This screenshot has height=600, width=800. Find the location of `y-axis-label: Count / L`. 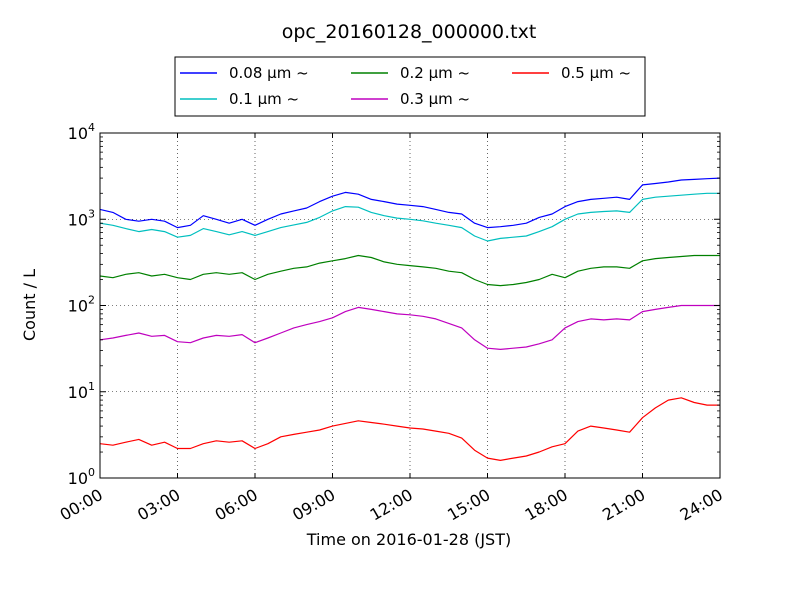

y-axis-label: Count / L is located at coordinates (29, 305).